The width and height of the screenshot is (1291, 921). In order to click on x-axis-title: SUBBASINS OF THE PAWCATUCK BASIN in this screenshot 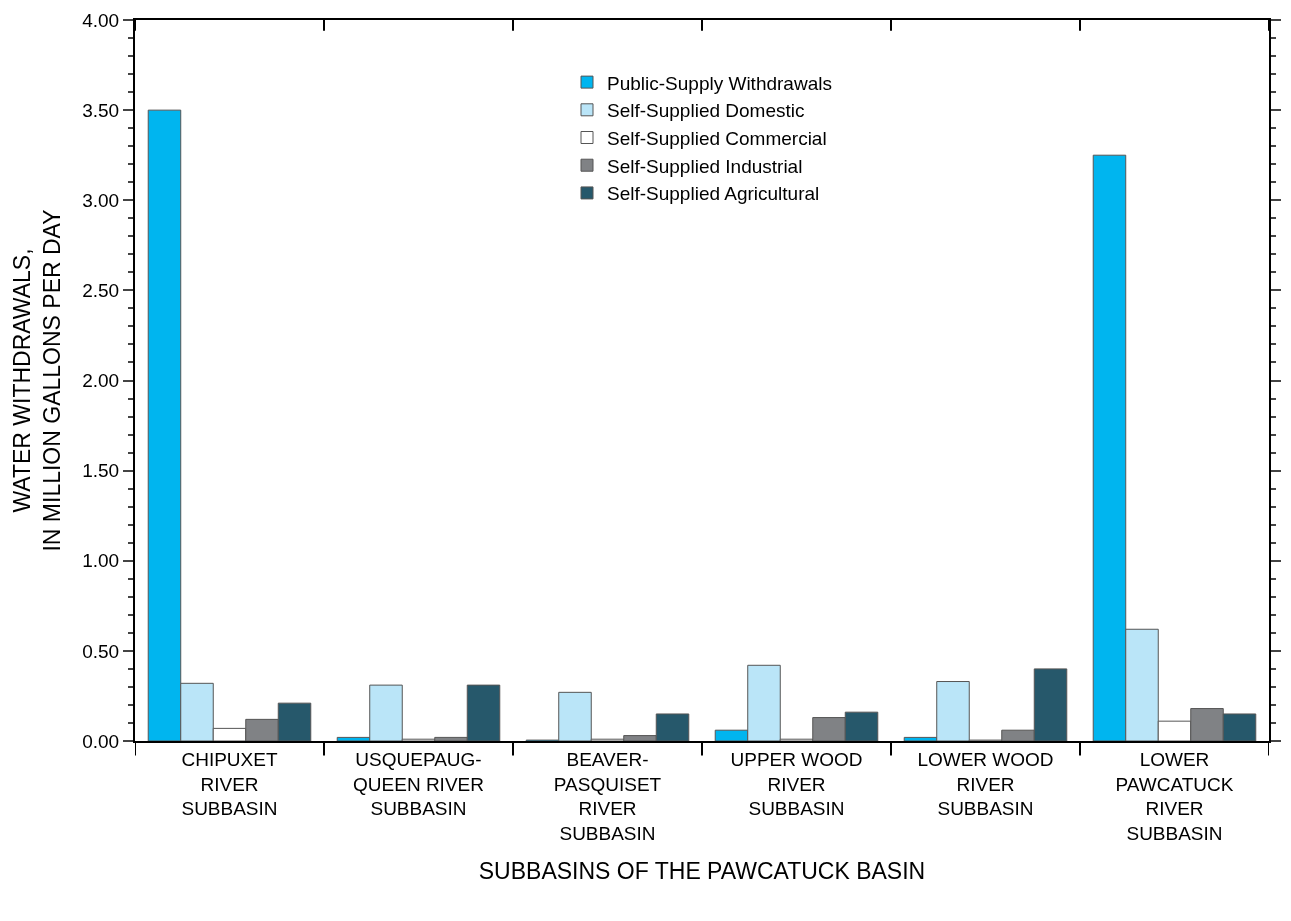, I will do `click(702, 871)`.